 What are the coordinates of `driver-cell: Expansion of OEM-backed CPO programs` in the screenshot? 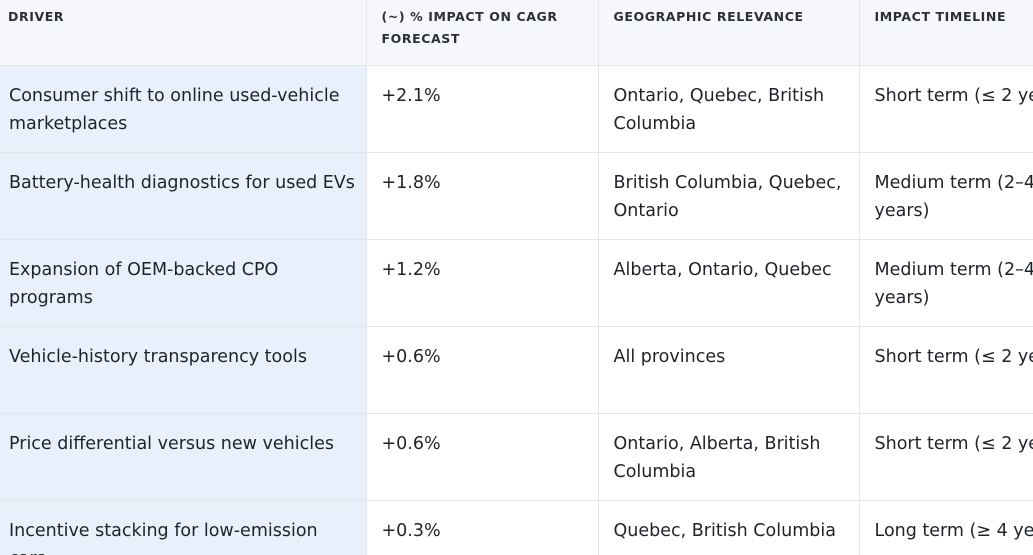 It's located at (183, 283).